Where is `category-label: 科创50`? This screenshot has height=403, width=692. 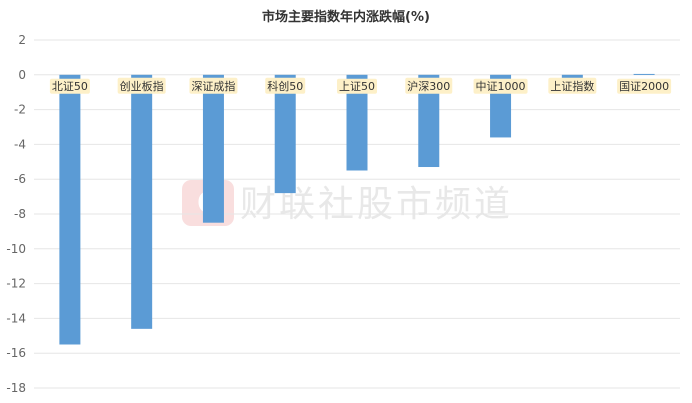 category-label: 科创50 is located at coordinates (285, 86).